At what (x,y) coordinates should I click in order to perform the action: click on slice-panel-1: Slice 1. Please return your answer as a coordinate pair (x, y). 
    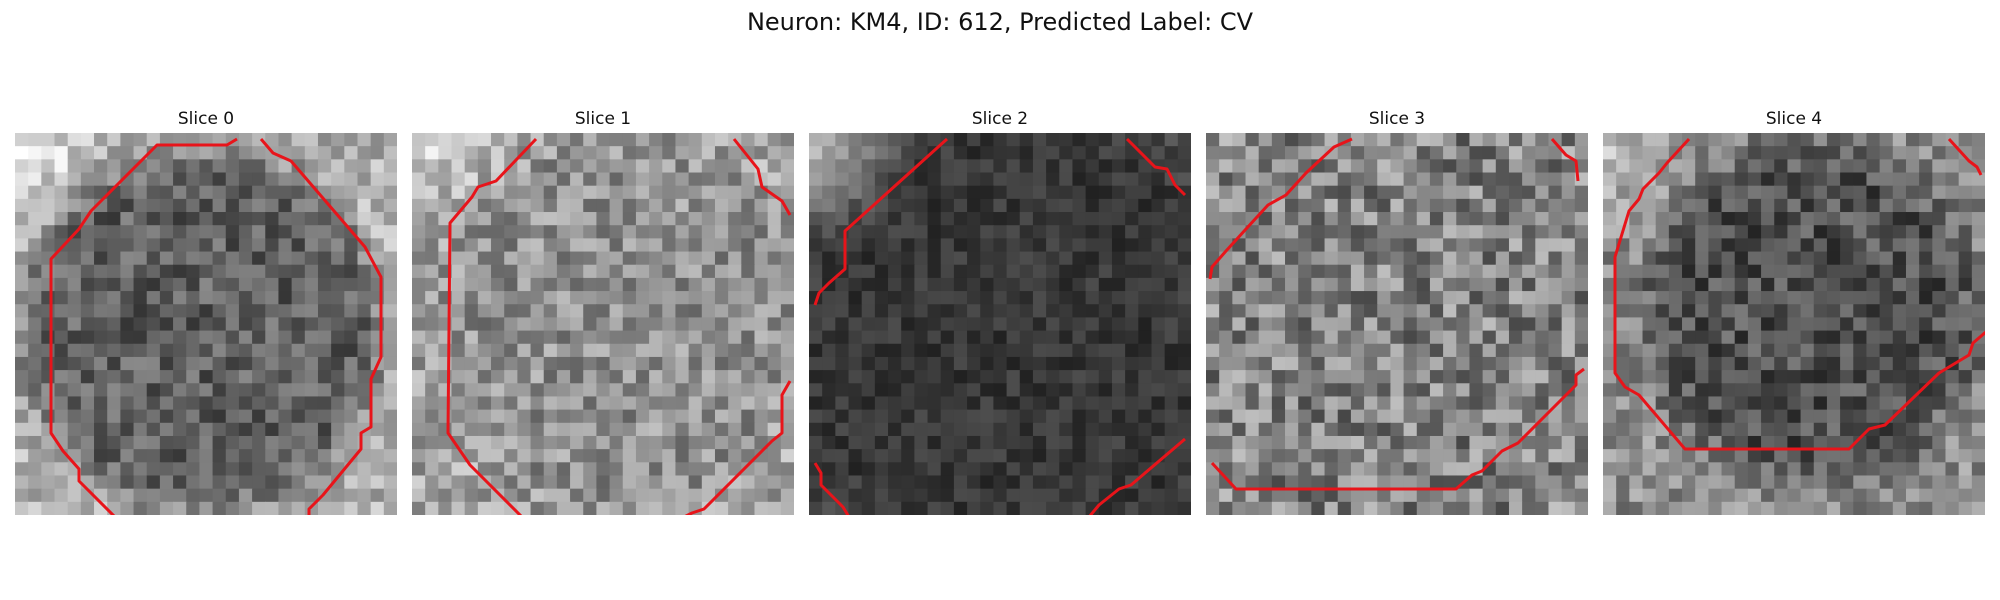
    Looking at the image, I should click on (603, 311).